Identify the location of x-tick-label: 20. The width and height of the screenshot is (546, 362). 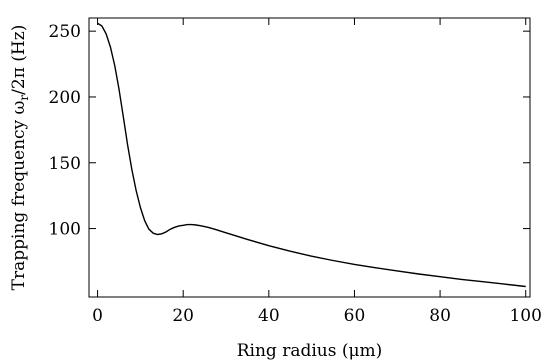
(183, 316).